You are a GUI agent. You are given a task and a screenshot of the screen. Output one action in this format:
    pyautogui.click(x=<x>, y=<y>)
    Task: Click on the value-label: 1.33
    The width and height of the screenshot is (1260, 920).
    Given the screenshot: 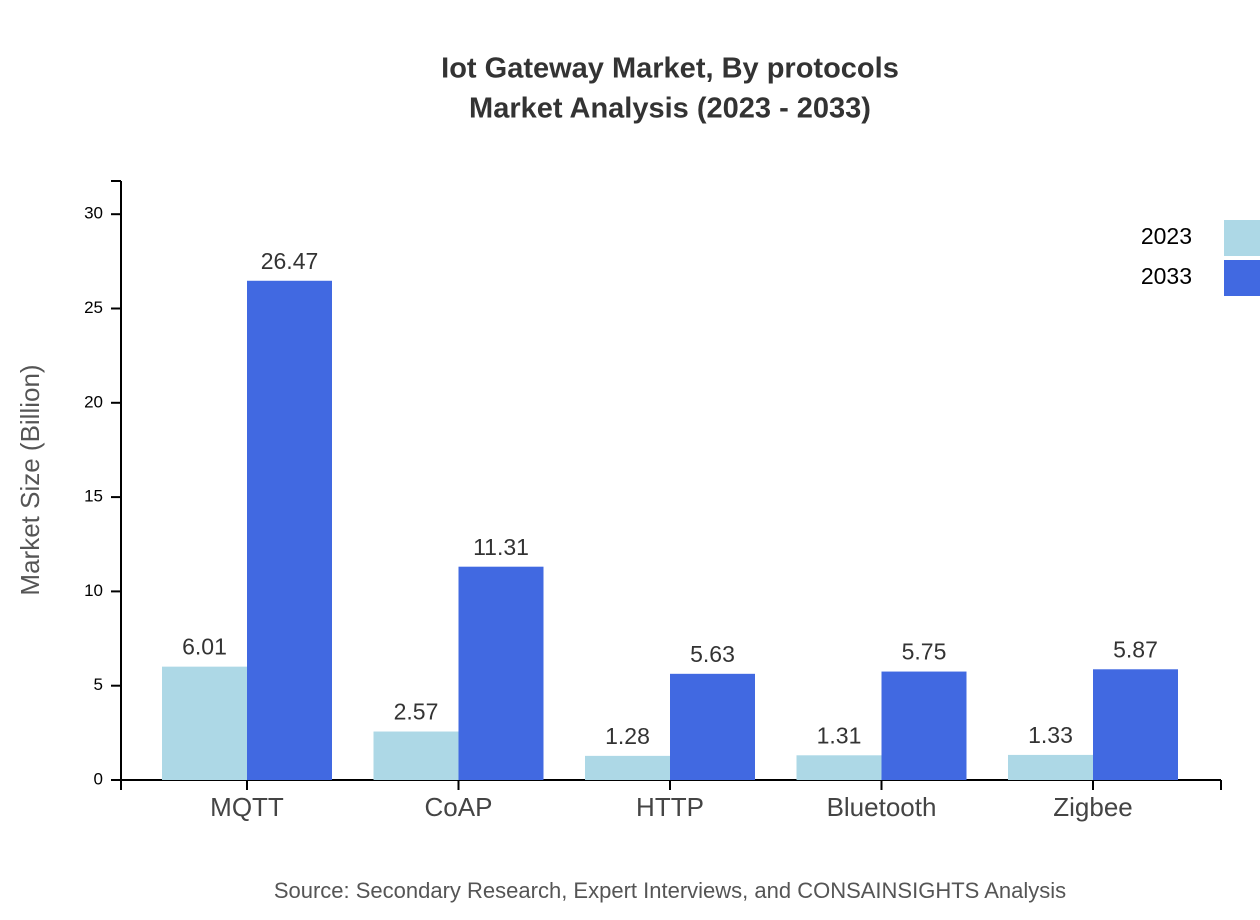 What is the action you would take?
    pyautogui.click(x=1050, y=735)
    